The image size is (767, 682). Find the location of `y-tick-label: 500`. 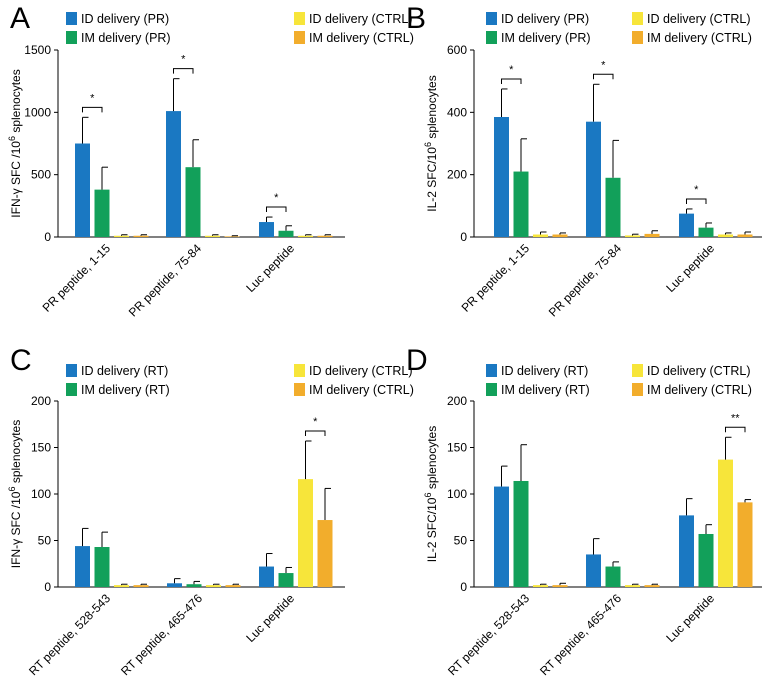

y-tick-label: 500 is located at coordinates (41, 175).